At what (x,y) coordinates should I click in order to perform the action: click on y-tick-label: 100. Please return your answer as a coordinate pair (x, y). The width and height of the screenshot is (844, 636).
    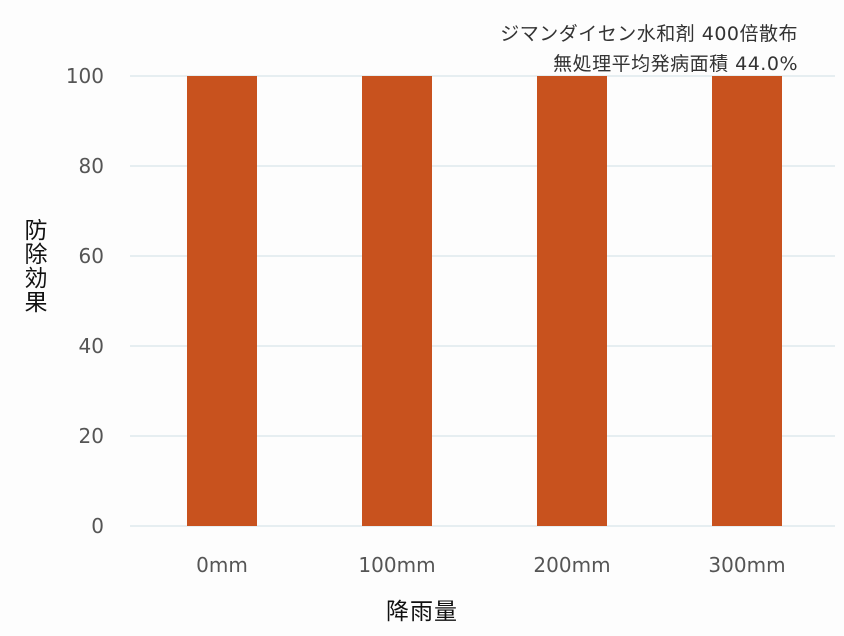
    Looking at the image, I should click on (85, 76).